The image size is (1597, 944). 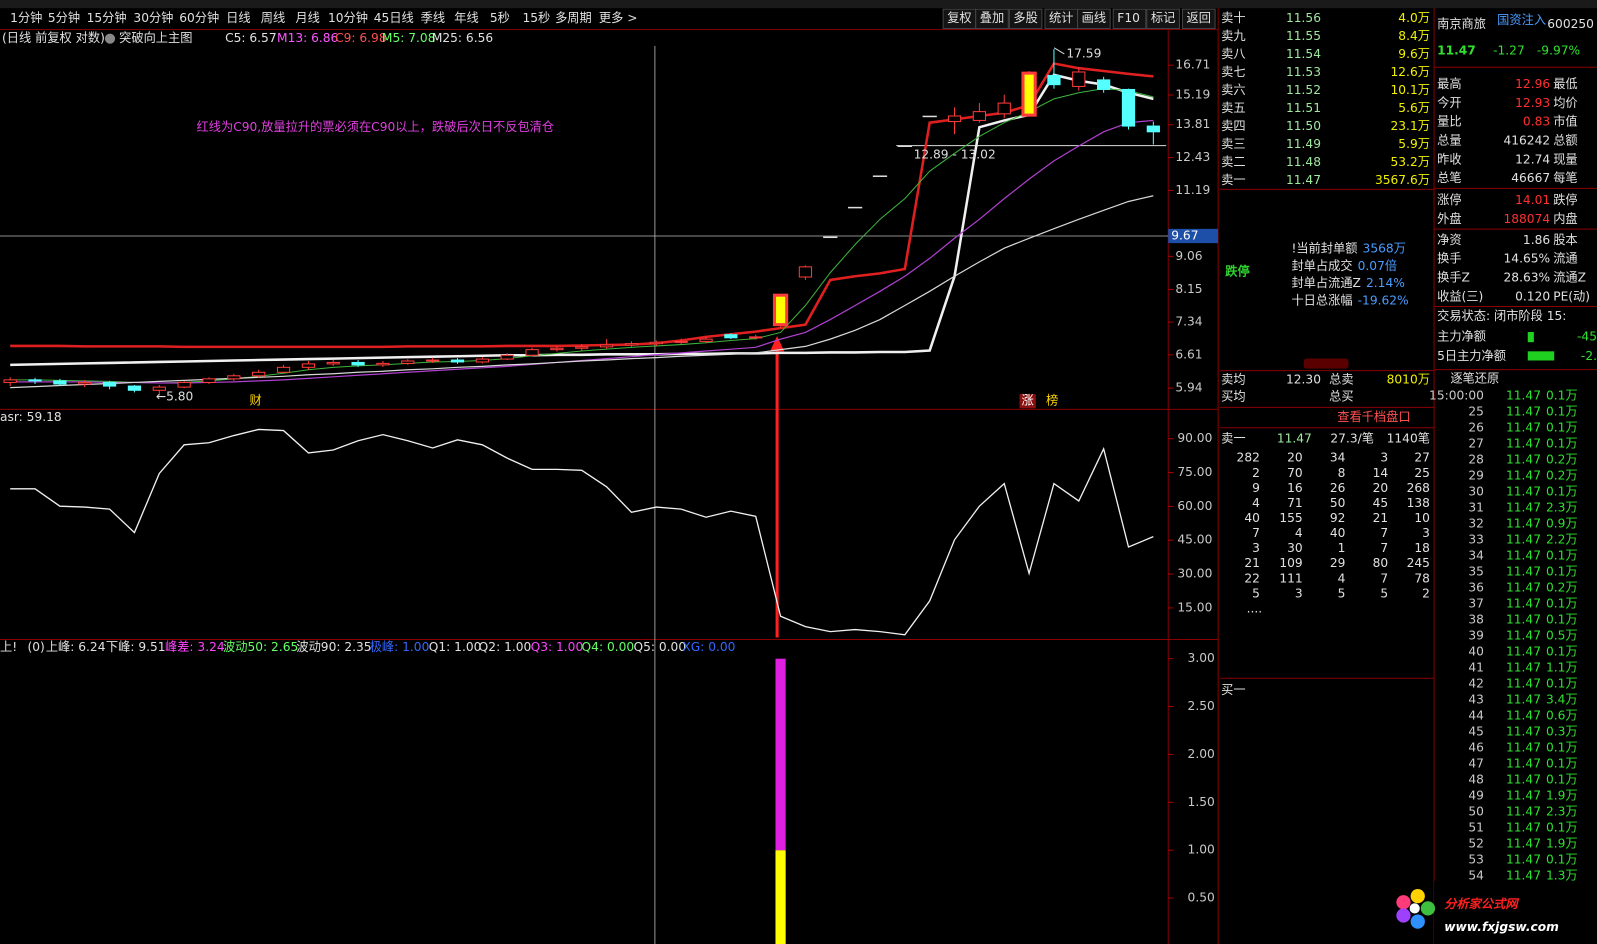 What do you see at coordinates (1476, 747) in the screenshot?
I see `tick-time: 46` at bounding box center [1476, 747].